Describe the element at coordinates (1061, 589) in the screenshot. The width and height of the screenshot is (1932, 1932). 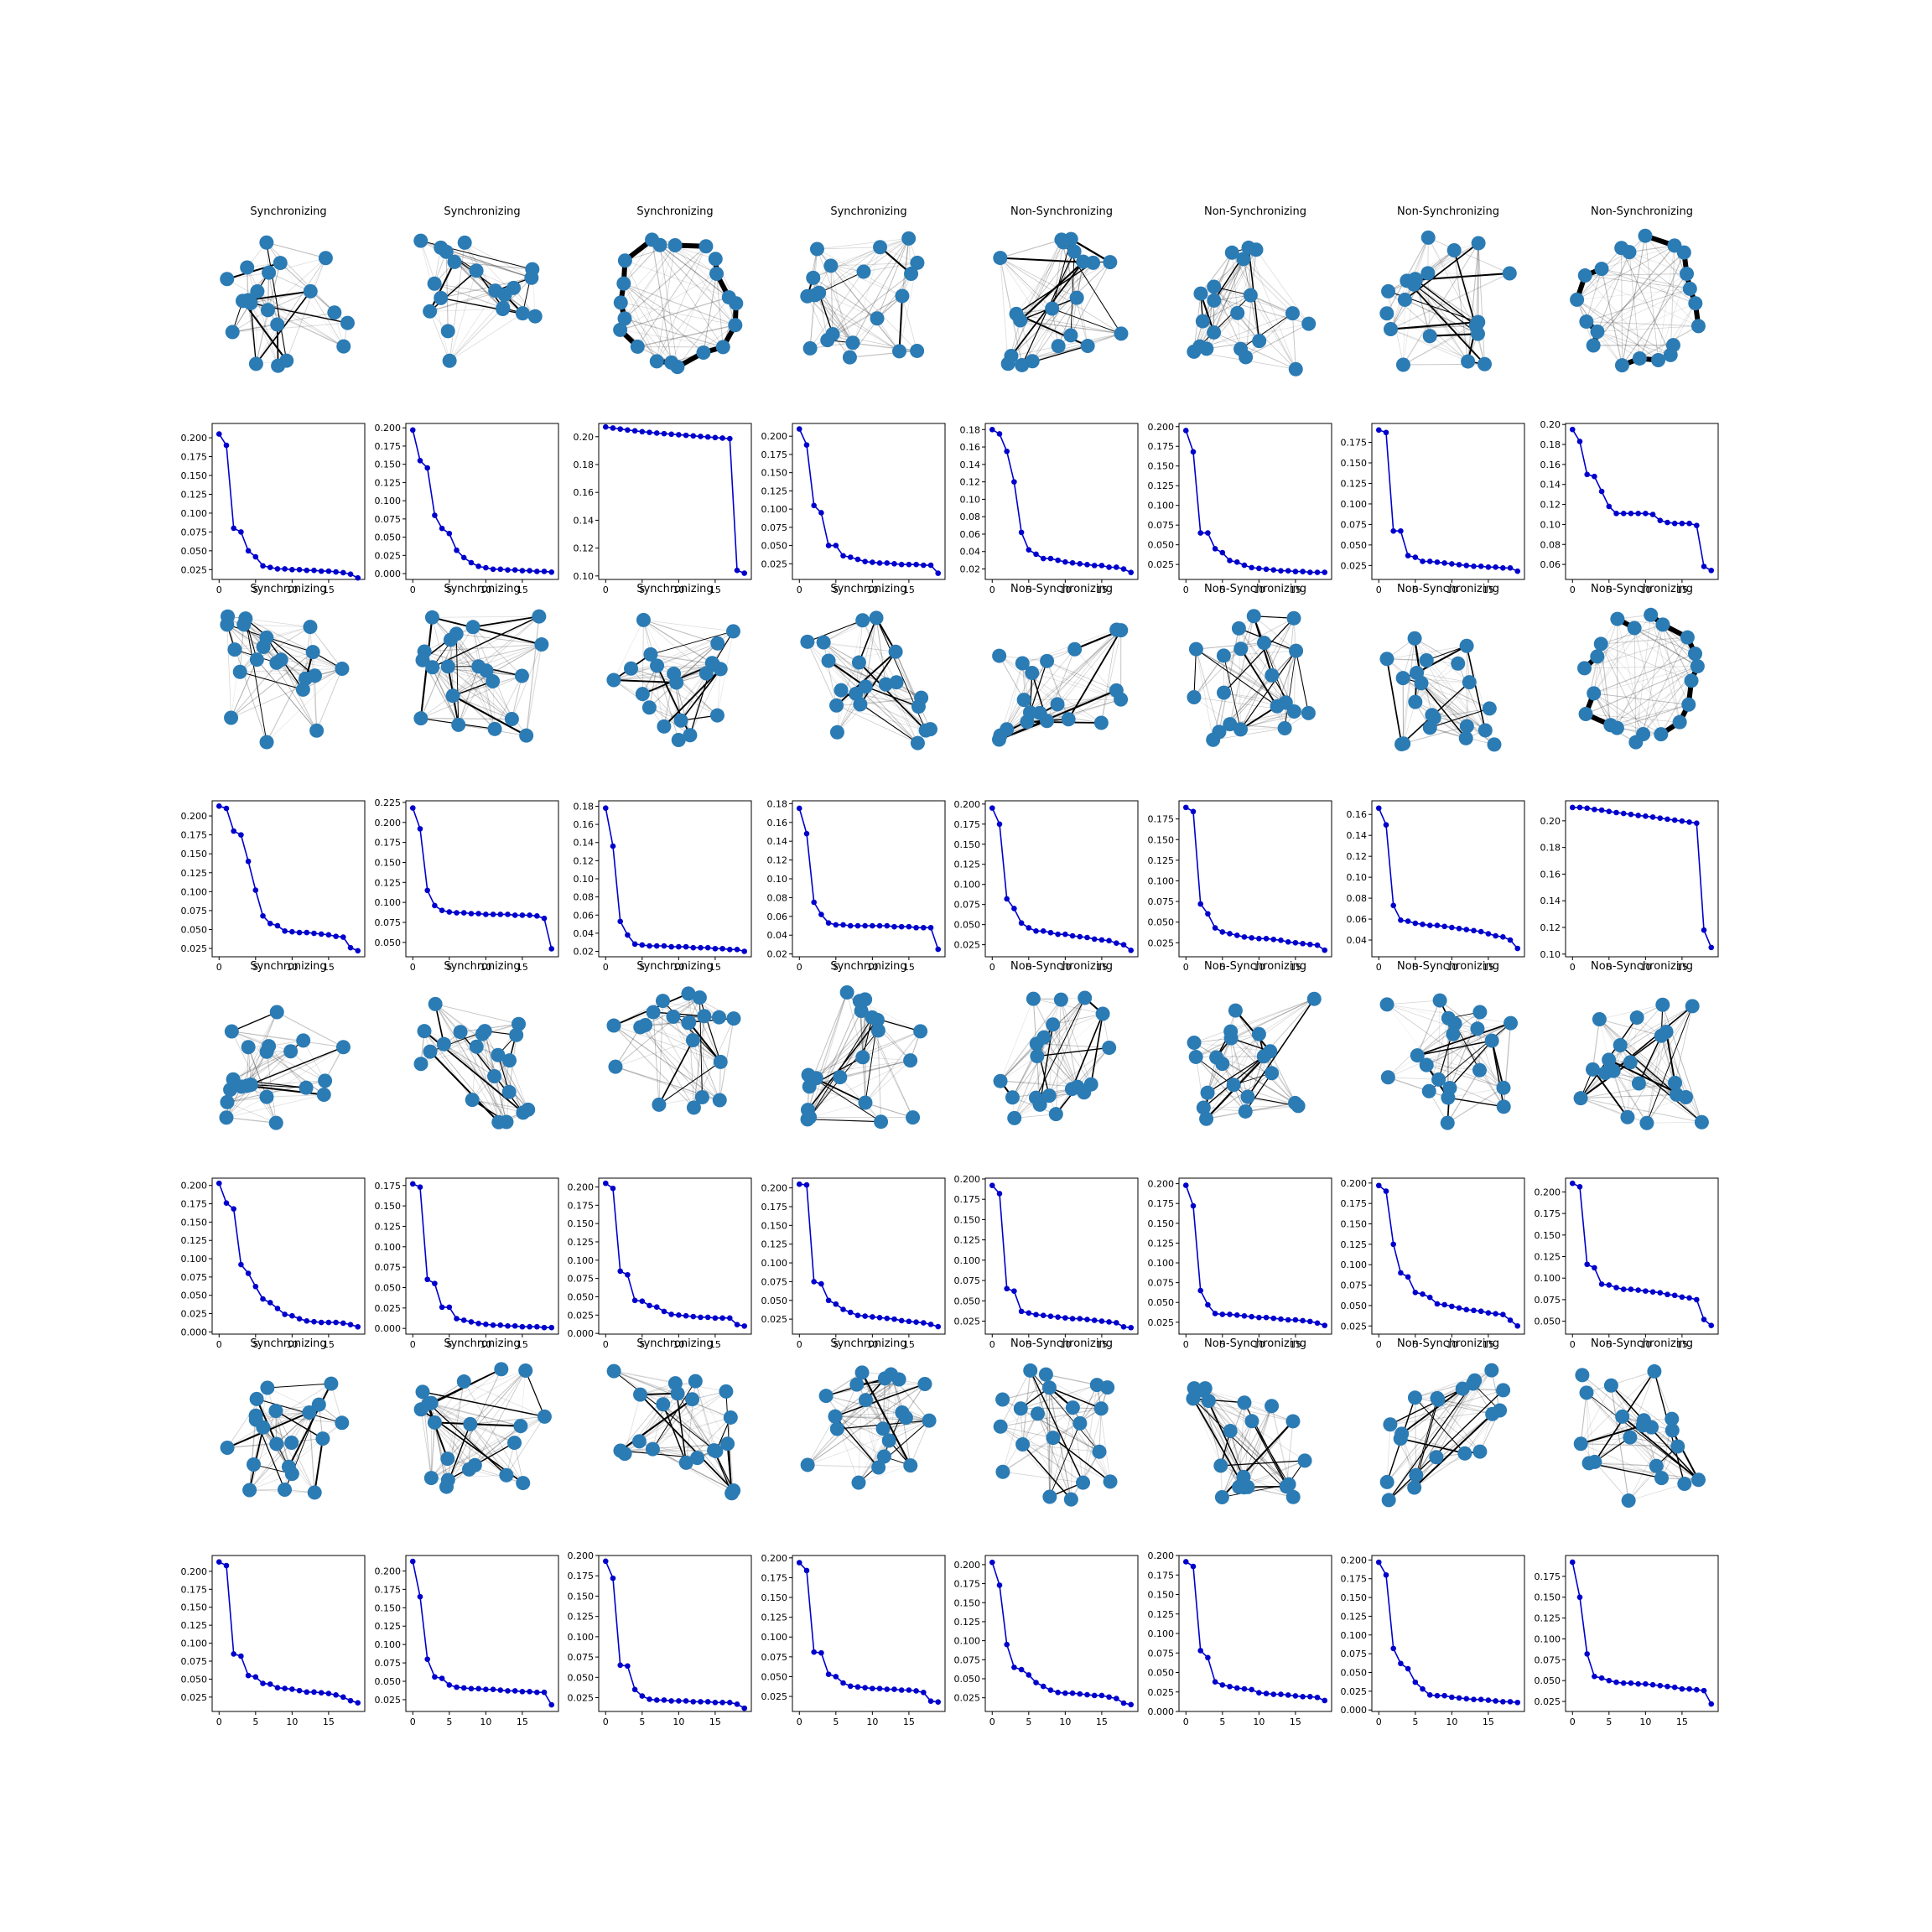
I see `panel-title: Non-Synchronizing` at that location.